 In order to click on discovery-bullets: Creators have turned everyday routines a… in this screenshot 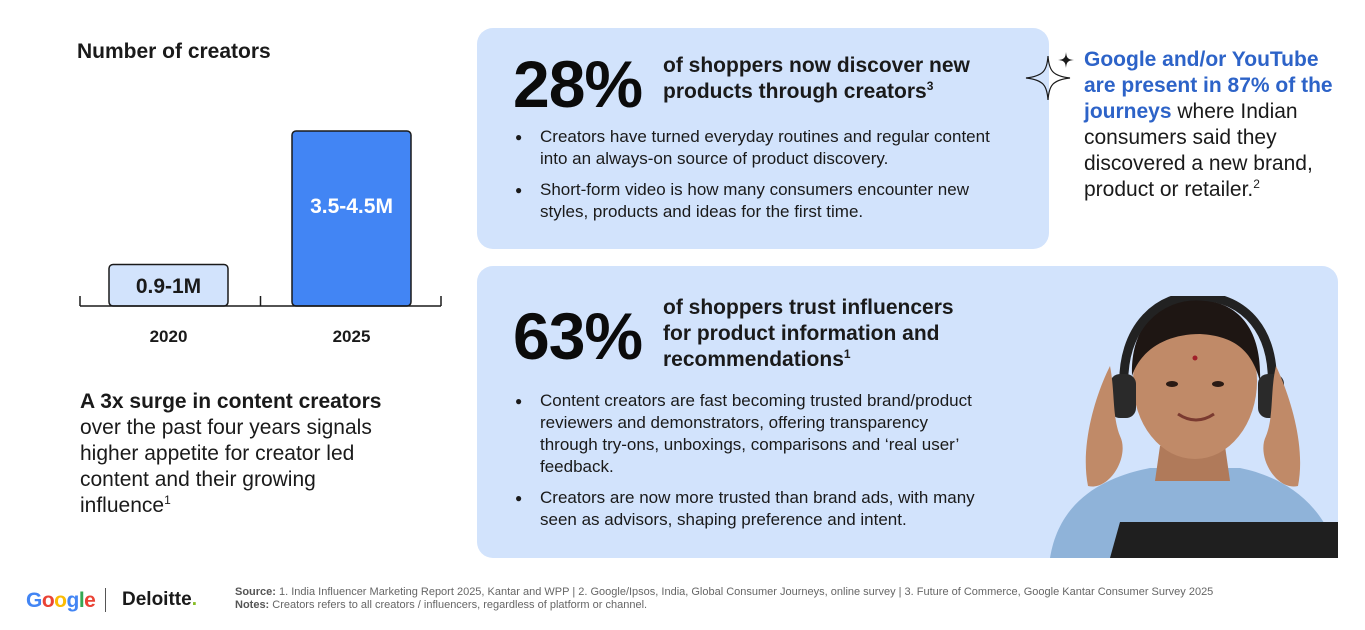, I will do `click(765, 179)`.